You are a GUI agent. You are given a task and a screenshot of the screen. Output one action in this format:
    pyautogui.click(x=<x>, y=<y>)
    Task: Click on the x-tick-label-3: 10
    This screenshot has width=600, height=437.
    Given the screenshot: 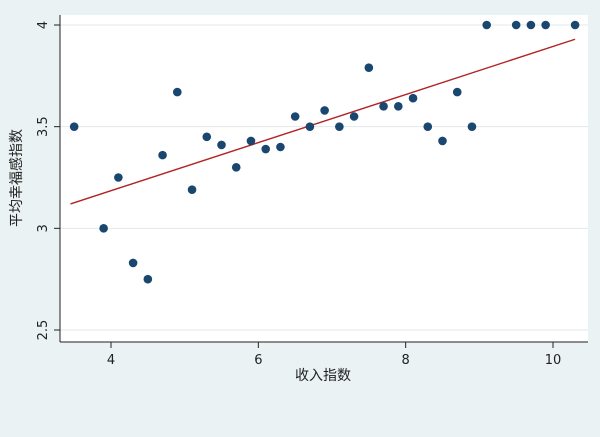 What is the action you would take?
    pyautogui.click(x=553, y=360)
    